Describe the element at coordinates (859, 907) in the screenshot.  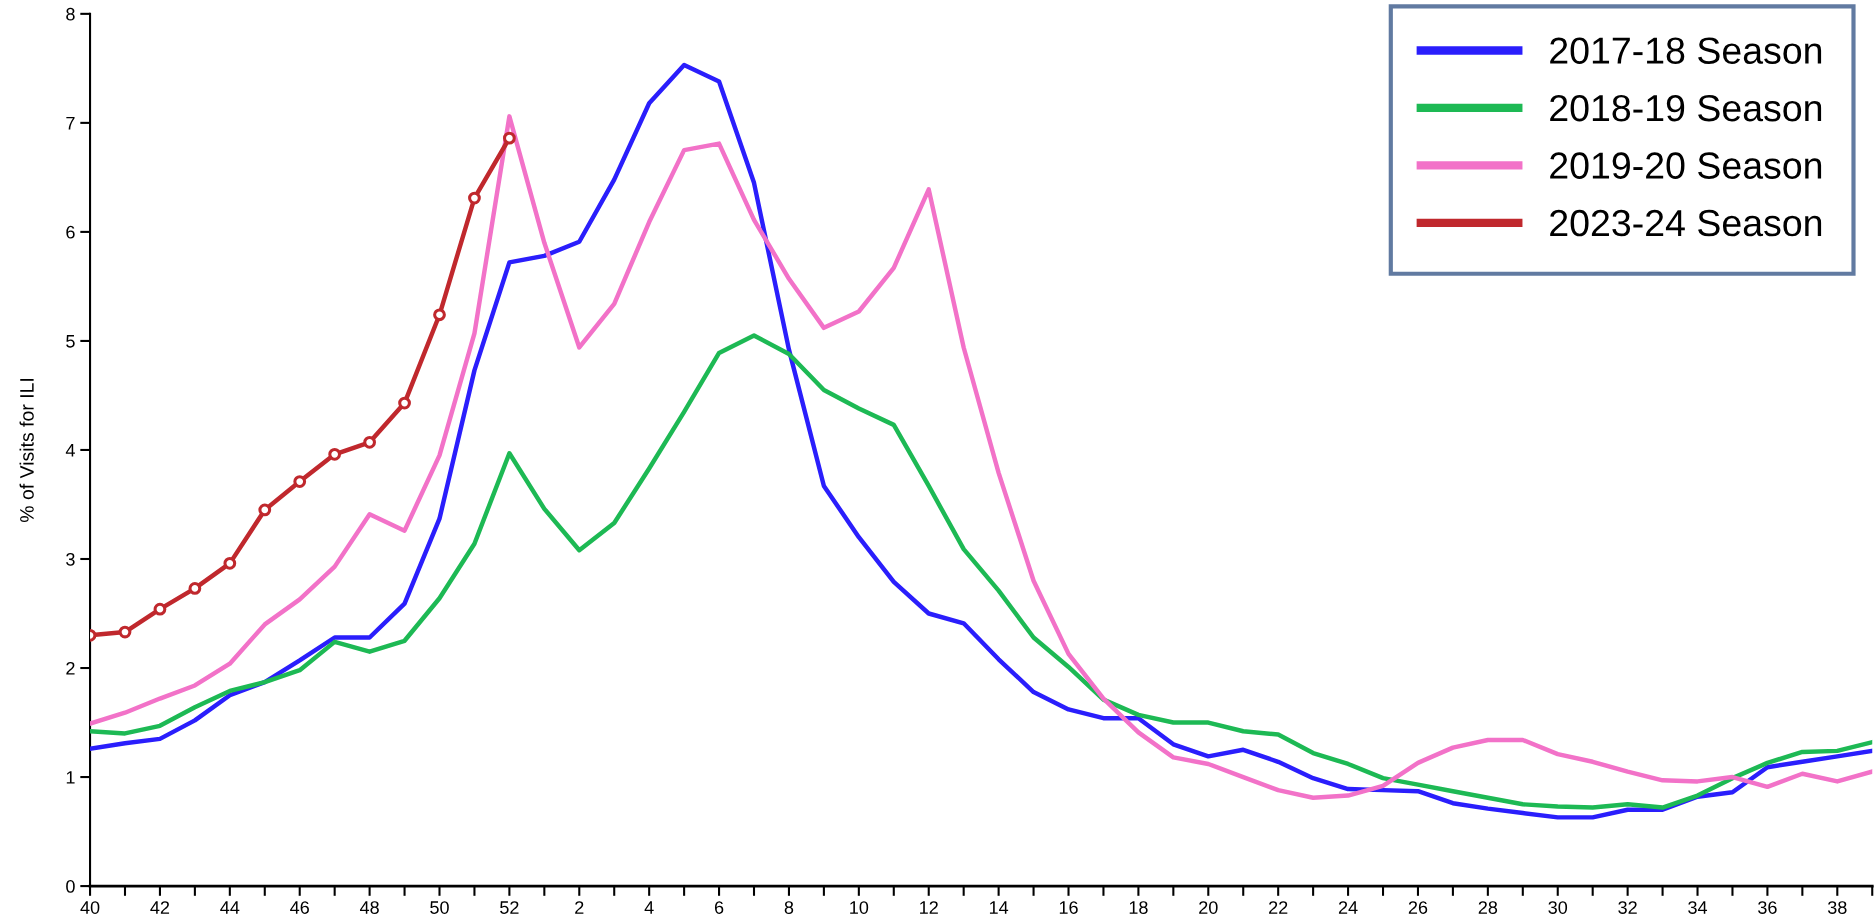
I see `x-tick-label: 10` at that location.